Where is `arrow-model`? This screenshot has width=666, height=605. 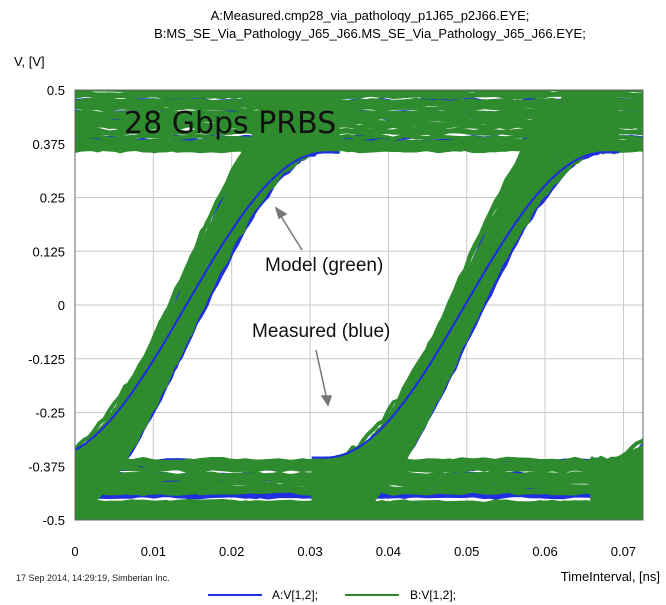
arrow-model is located at coordinates (290, 231).